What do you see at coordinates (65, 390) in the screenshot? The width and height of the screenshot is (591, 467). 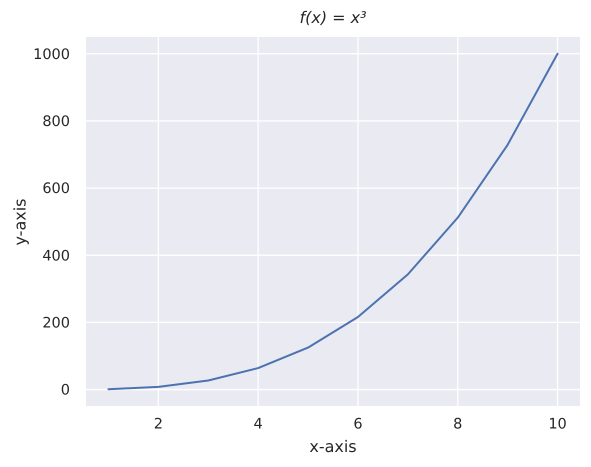 I see `y-tick-label: 0` at bounding box center [65, 390].